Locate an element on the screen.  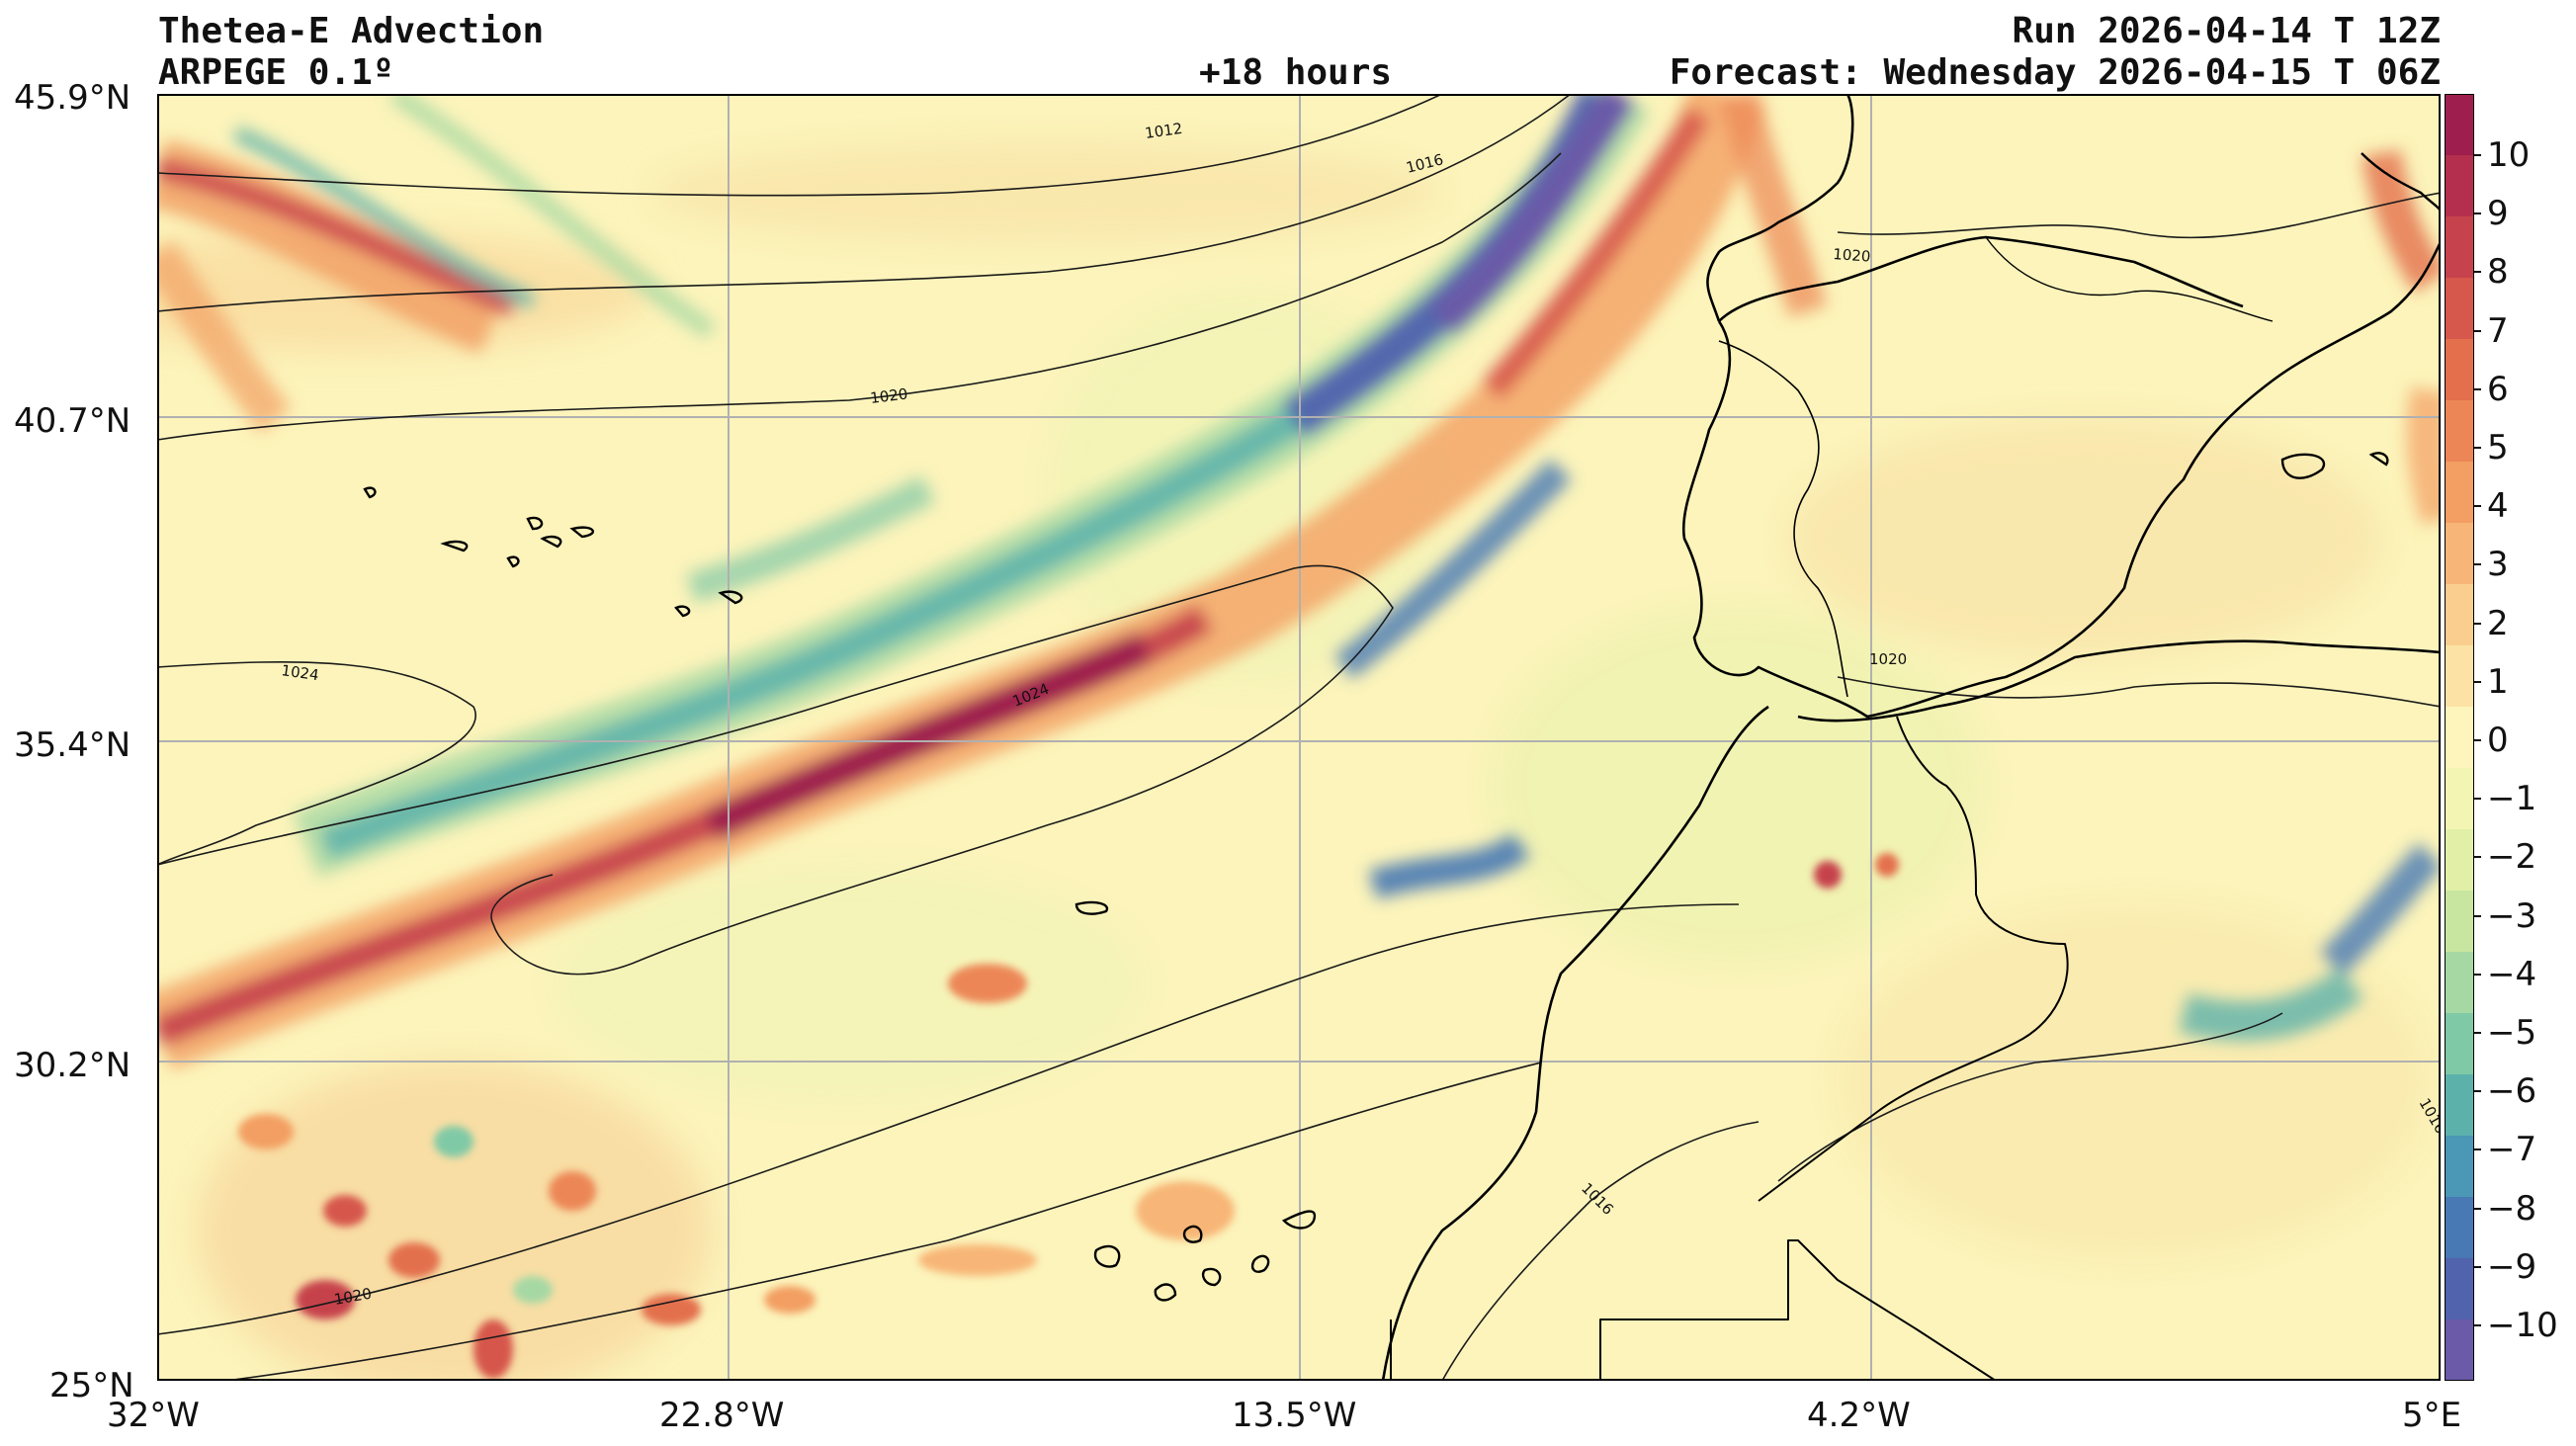
lon-label-22-8w: 22.8°W is located at coordinates (722, 1415).